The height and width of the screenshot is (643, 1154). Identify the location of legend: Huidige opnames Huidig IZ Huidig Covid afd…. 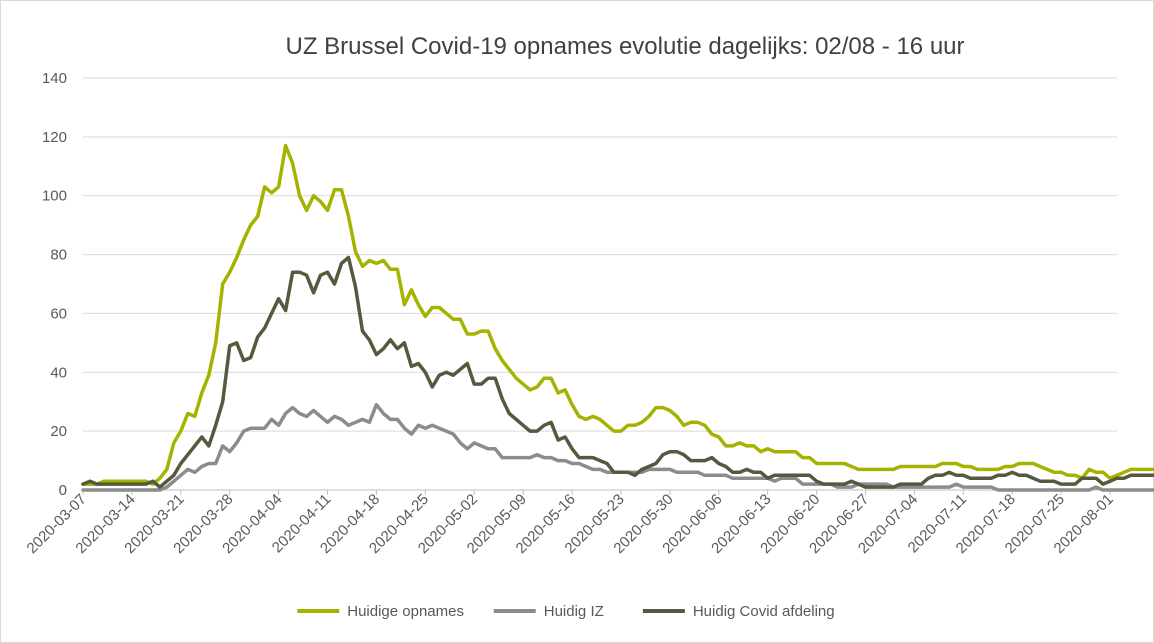
(566, 611).